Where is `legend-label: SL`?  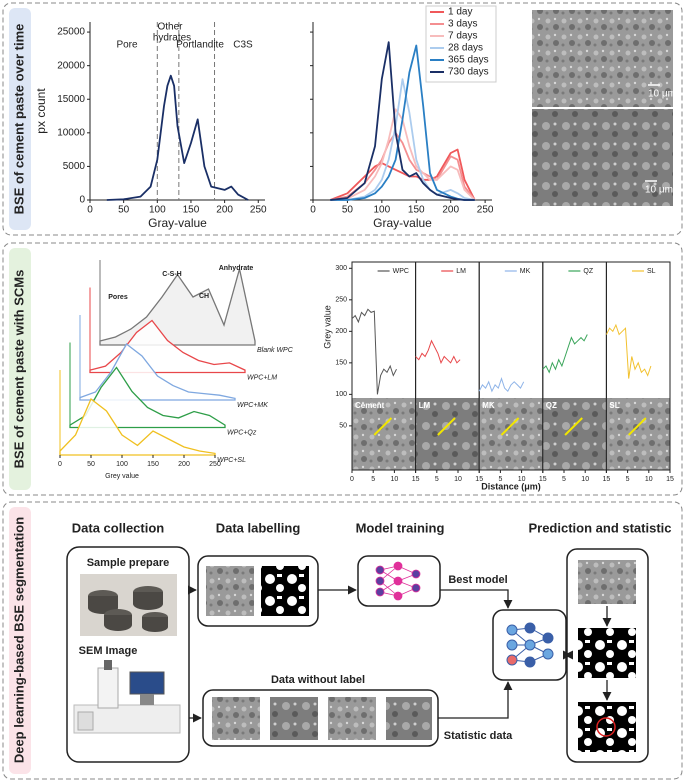 legend-label: SL is located at coordinates (651, 271).